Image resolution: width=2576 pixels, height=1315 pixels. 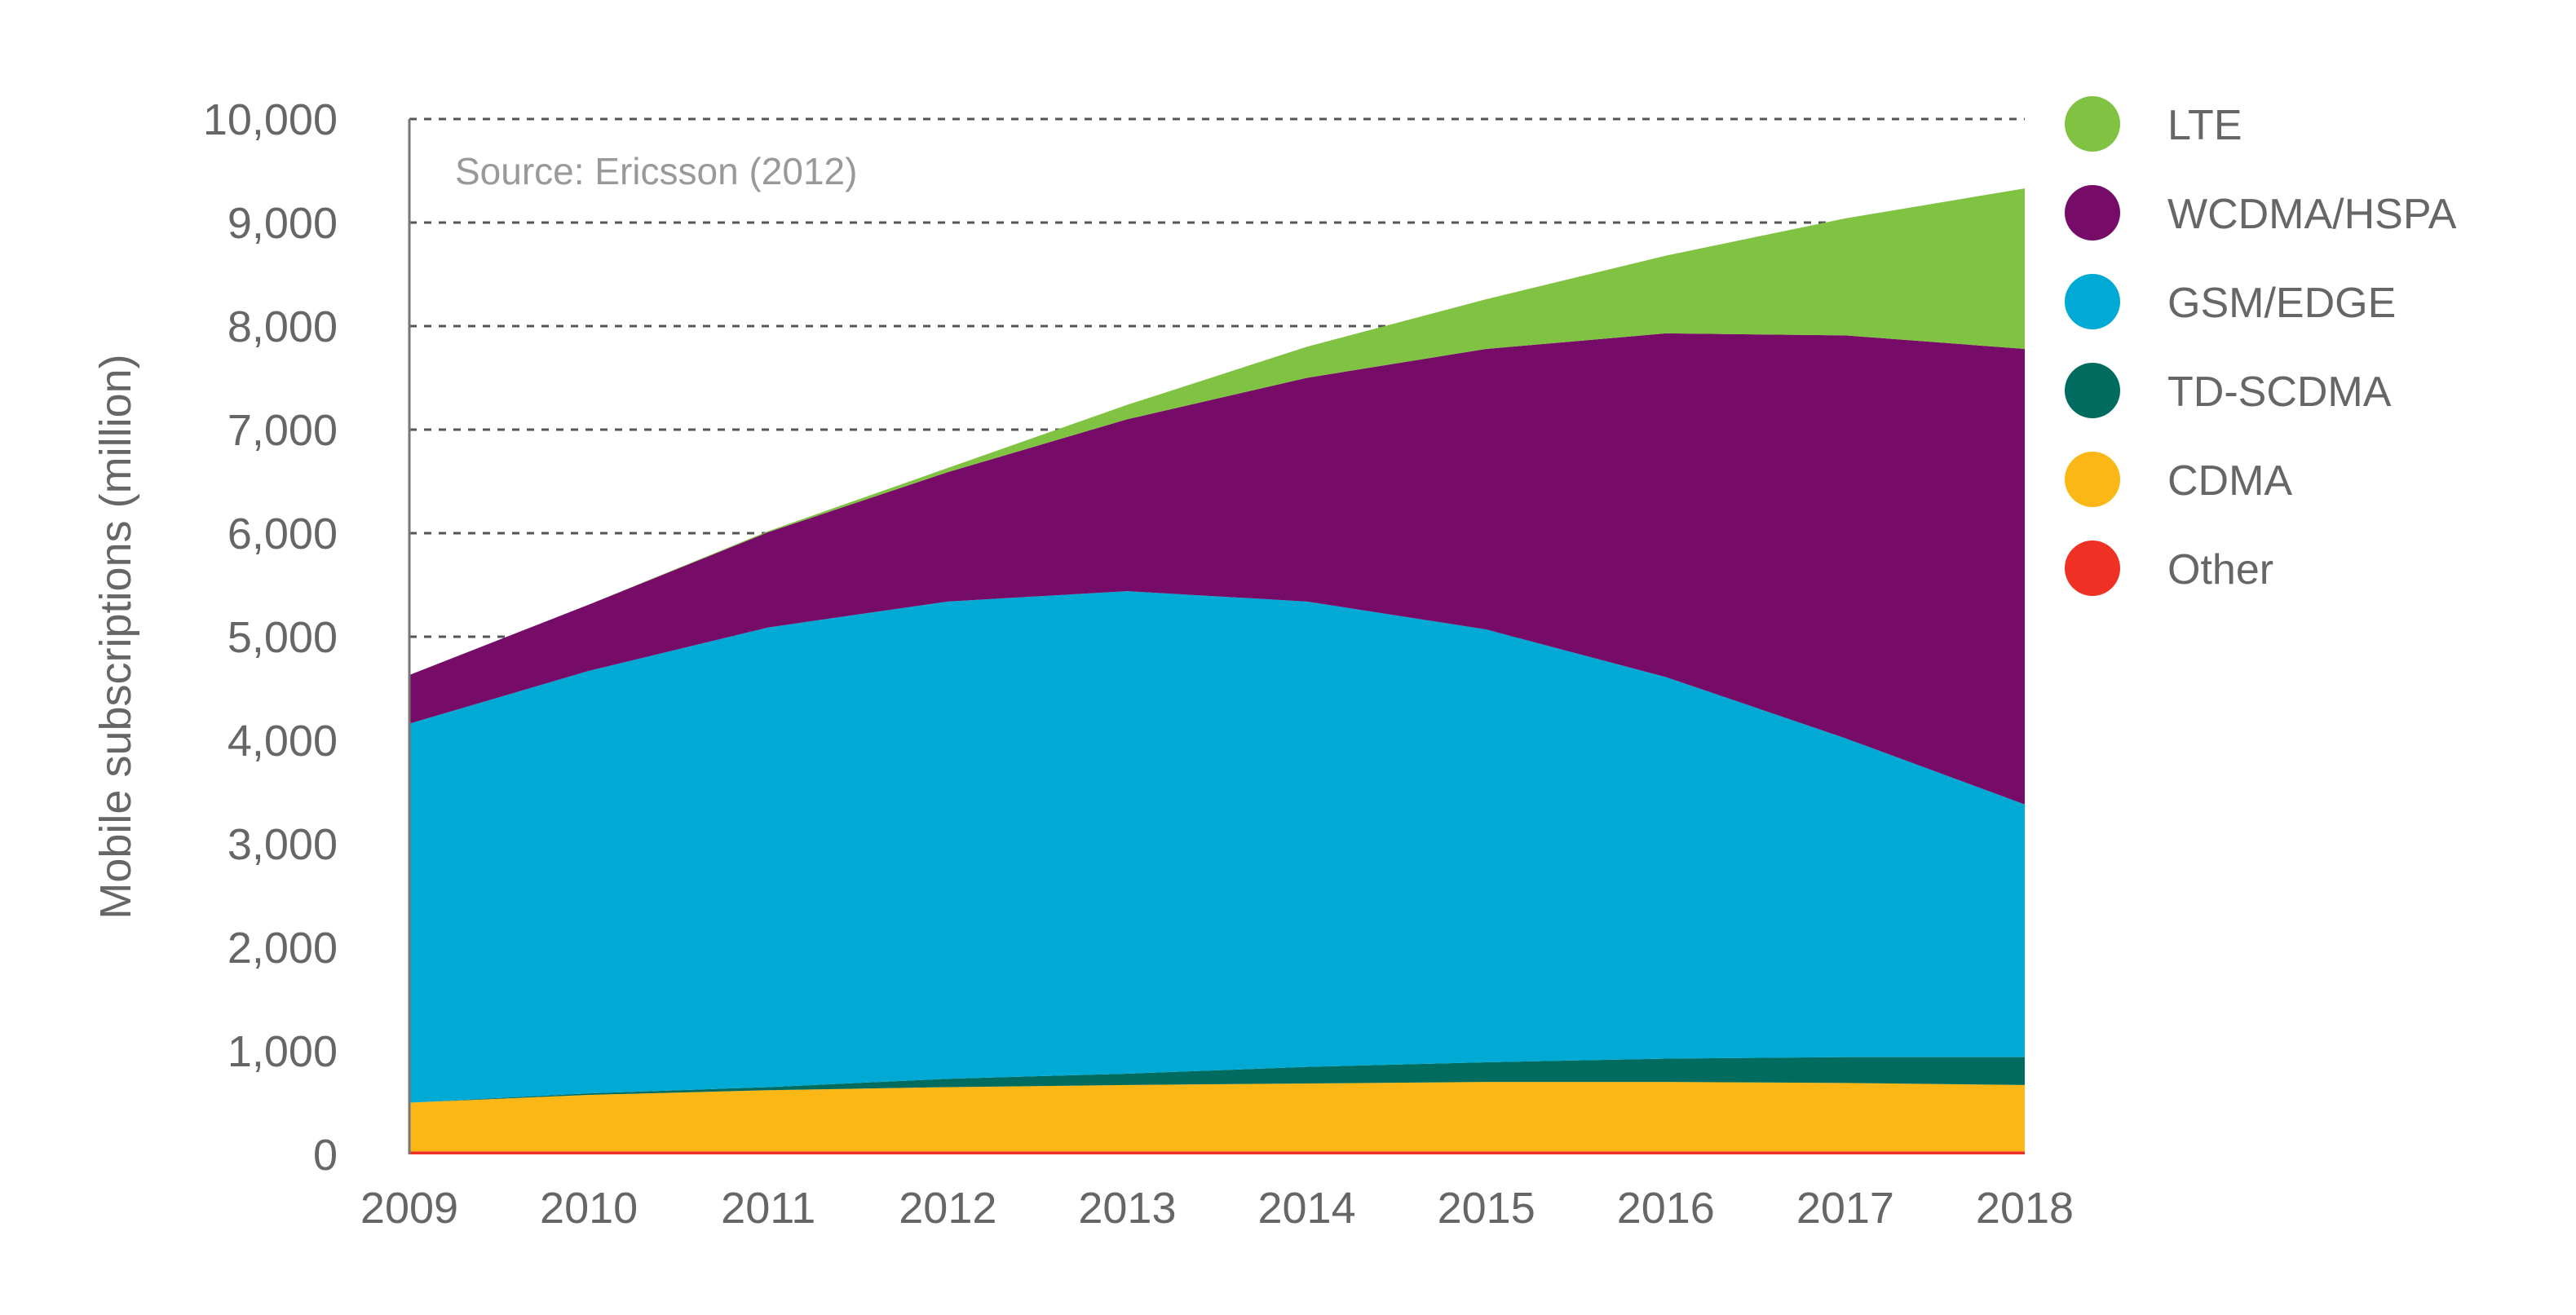 I want to click on y-tick-label: 4,000, so click(x=283, y=742).